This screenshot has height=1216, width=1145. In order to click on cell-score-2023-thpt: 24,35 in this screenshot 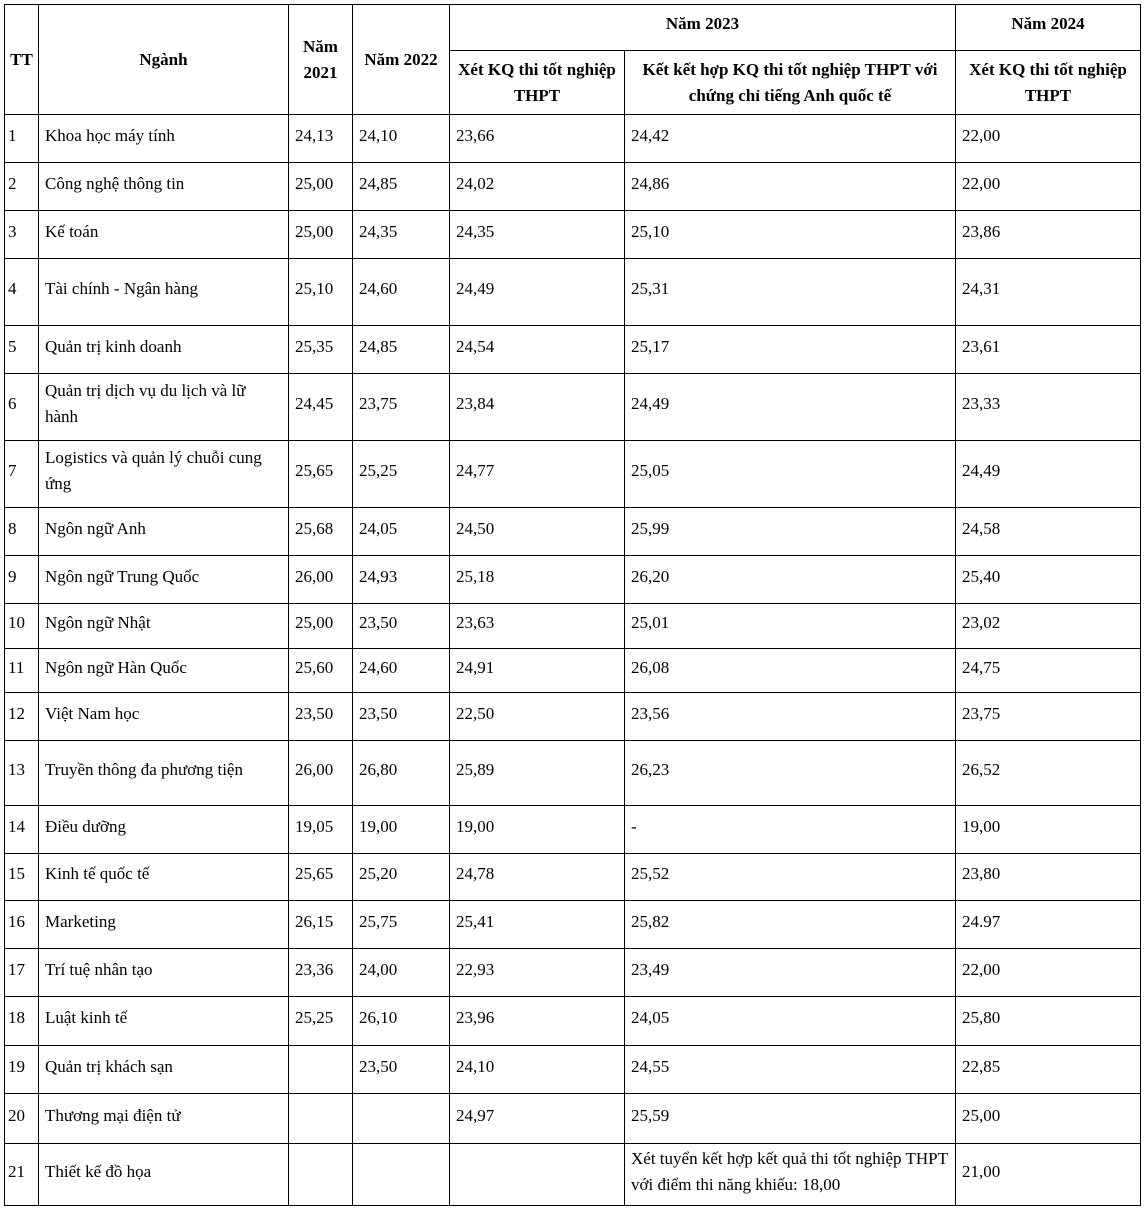, I will do `click(537, 234)`.